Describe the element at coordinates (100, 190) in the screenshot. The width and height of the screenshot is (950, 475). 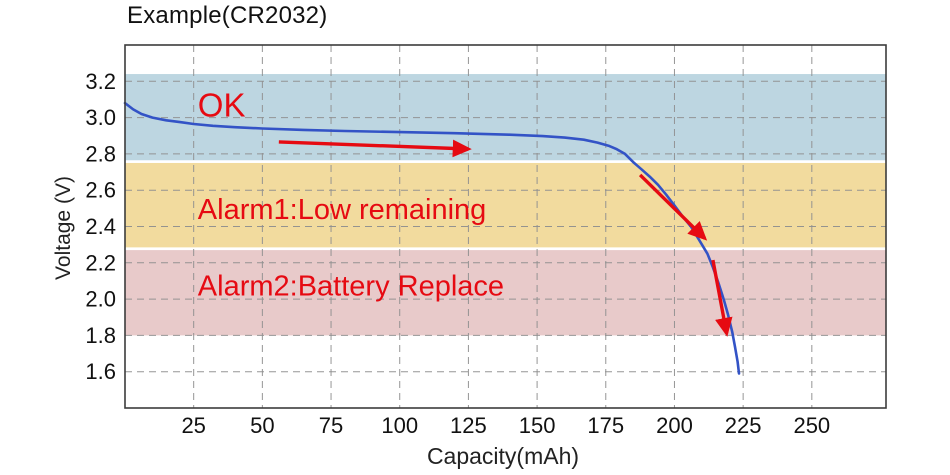
I see `y-tick-label: 2.6` at that location.